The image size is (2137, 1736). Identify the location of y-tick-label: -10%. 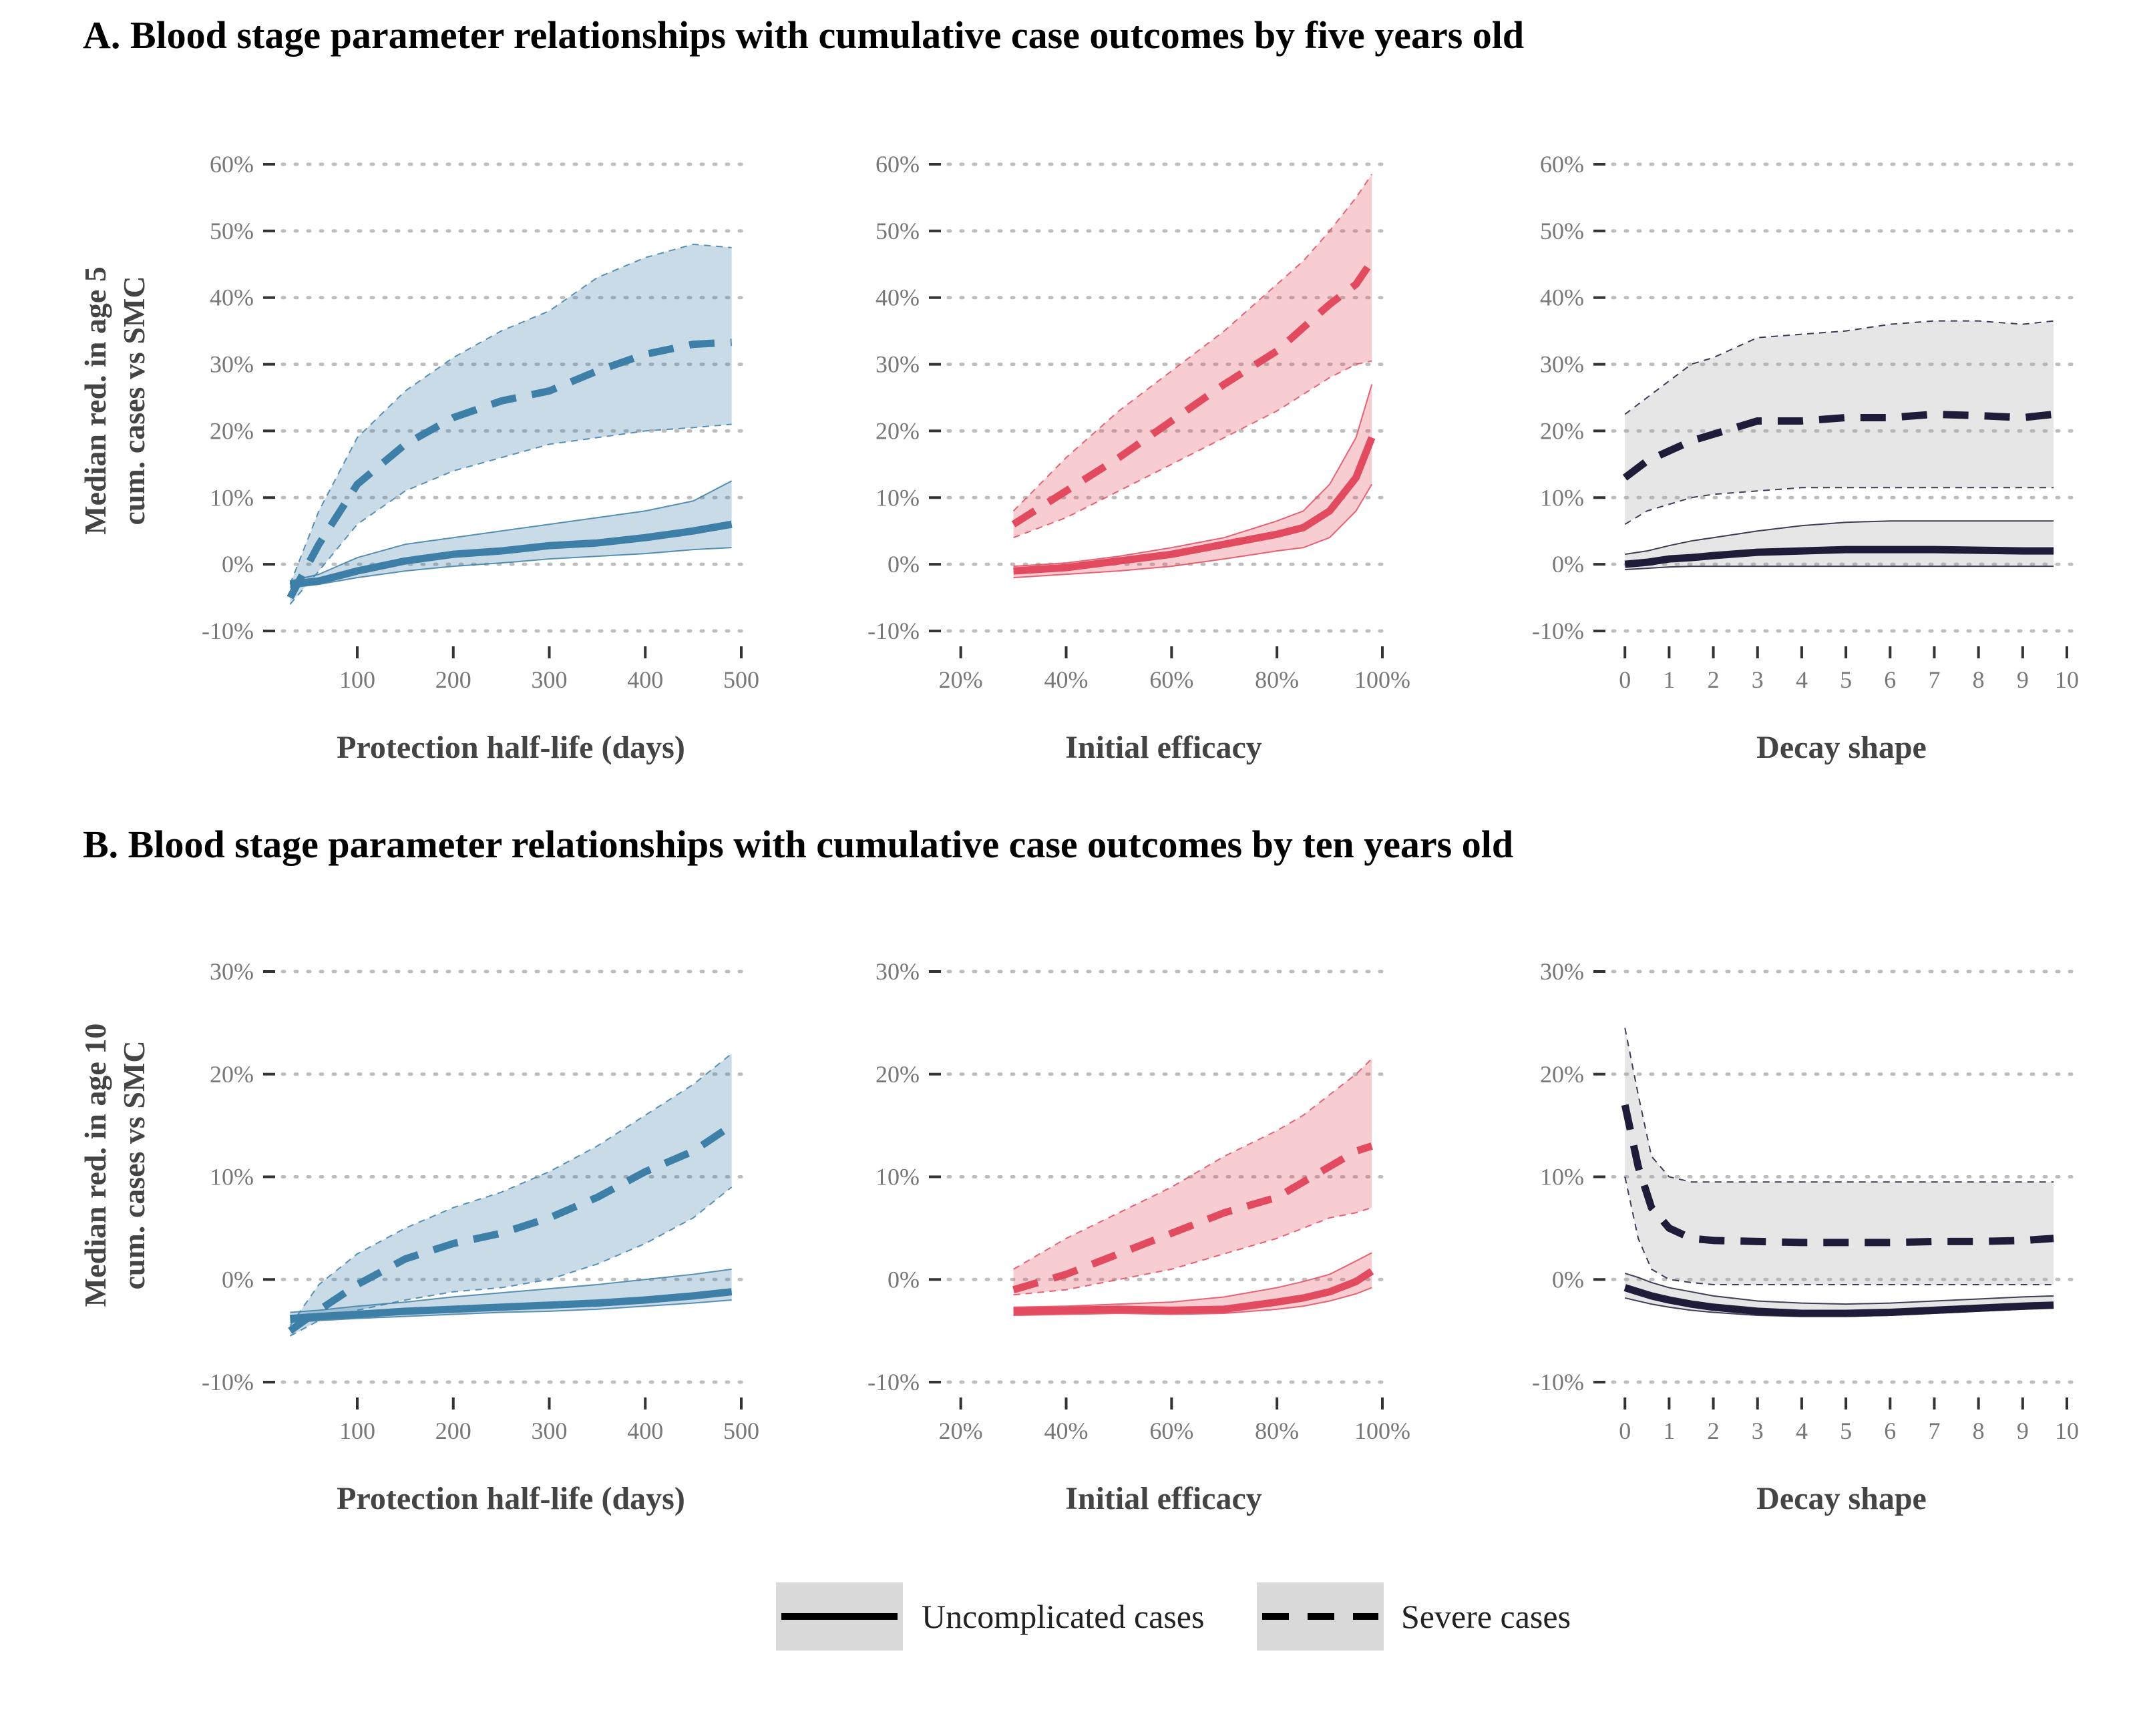
(228, 1382).